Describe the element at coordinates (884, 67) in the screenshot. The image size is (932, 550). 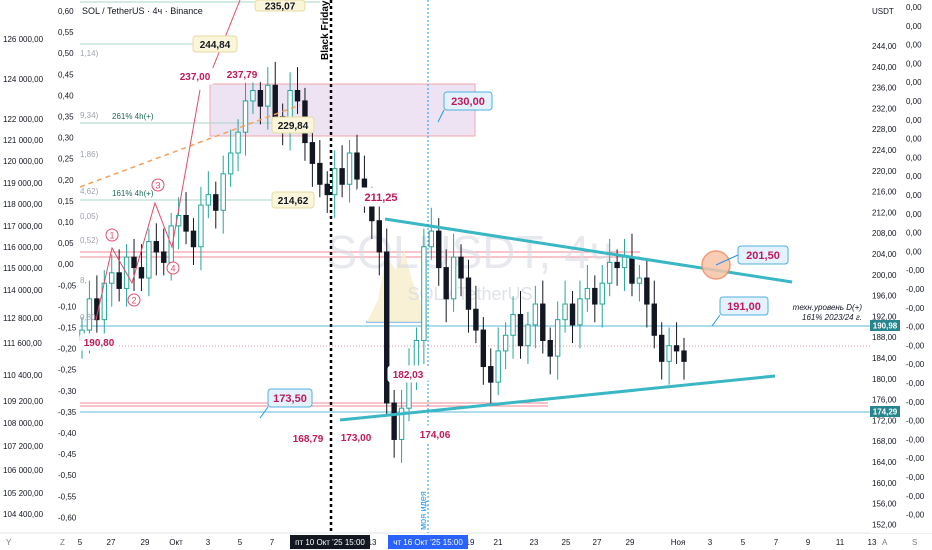
I see `right-axis-tick: 240,00` at that location.